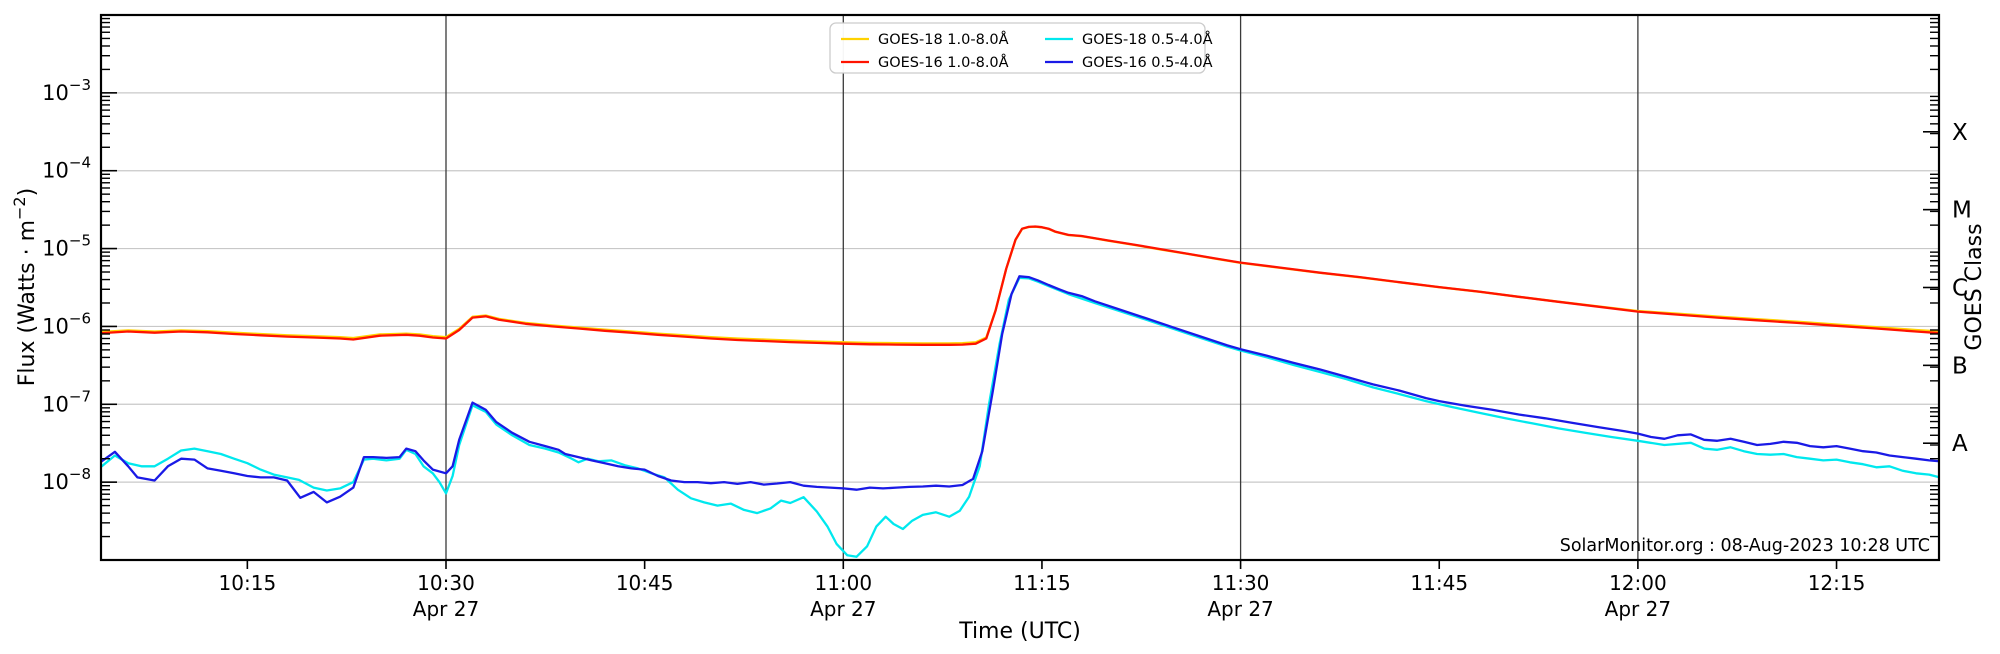 The image size is (2000, 654). Describe the element at coordinates (1241, 583) in the screenshot. I see `x-tick-label: 11:30` at that location.